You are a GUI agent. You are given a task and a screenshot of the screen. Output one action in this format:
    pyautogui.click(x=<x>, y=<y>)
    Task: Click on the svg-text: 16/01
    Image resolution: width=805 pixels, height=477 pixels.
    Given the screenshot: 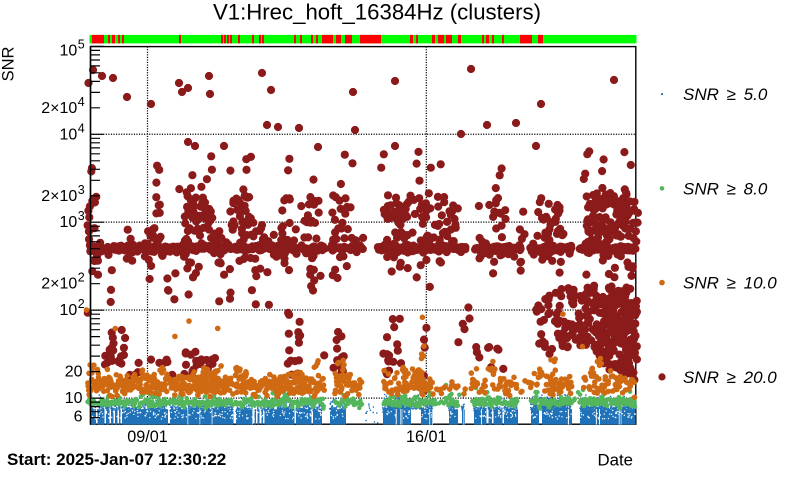 What is the action you would take?
    pyautogui.click(x=426, y=437)
    